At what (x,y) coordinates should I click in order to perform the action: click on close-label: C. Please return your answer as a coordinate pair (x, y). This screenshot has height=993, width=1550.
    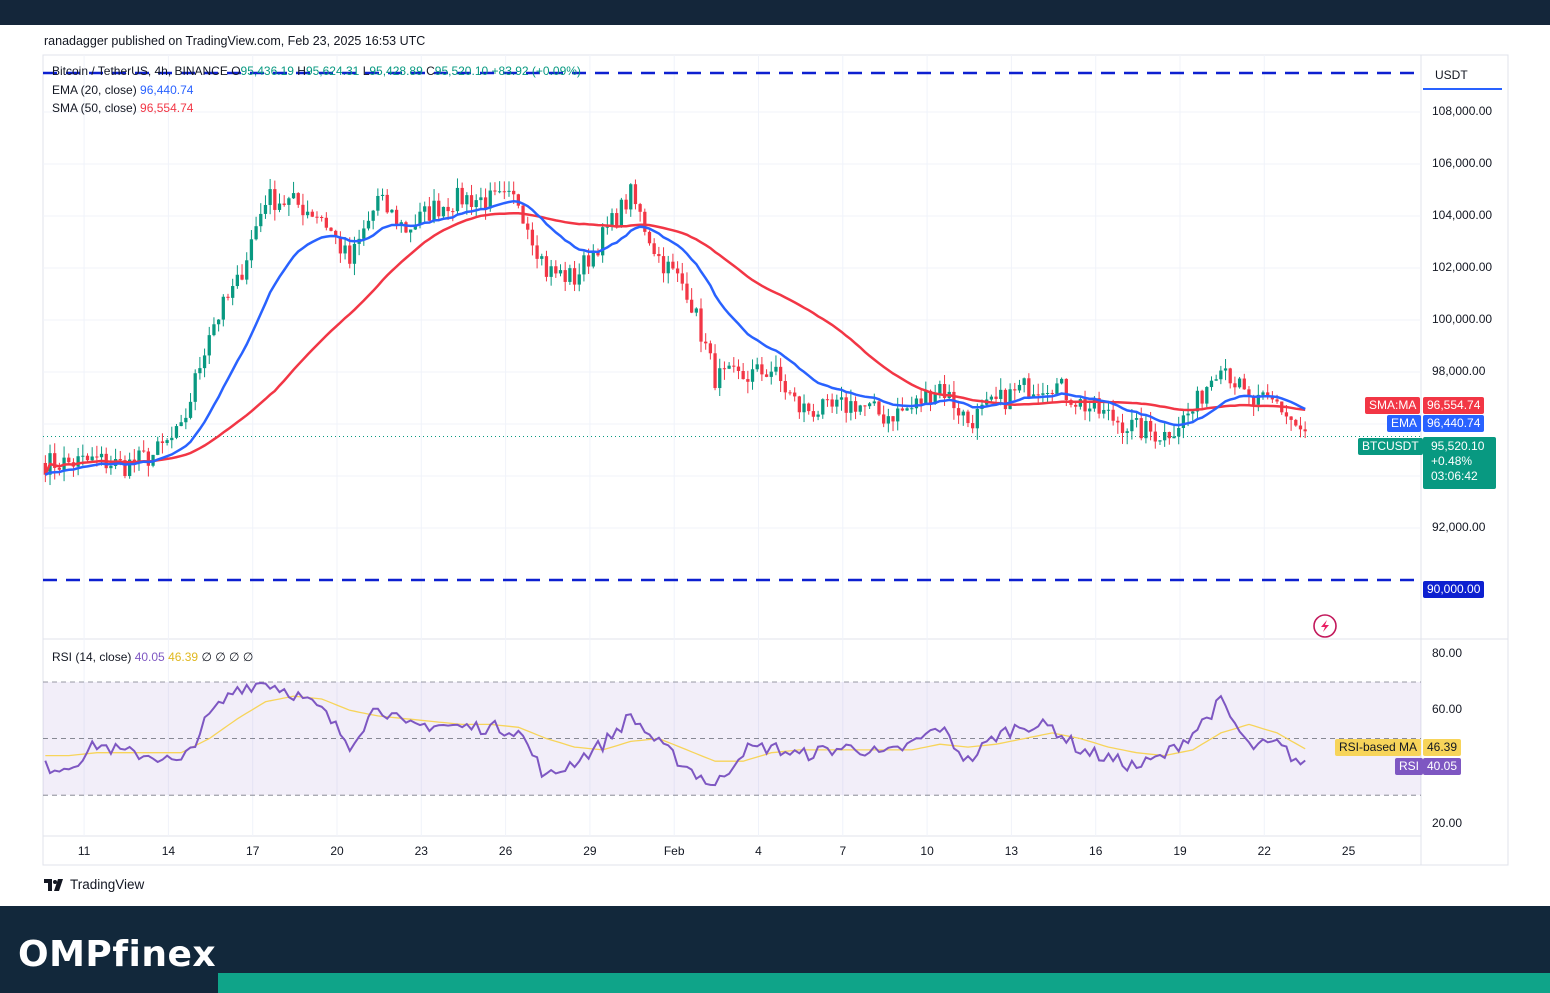
    Looking at the image, I should click on (430, 71).